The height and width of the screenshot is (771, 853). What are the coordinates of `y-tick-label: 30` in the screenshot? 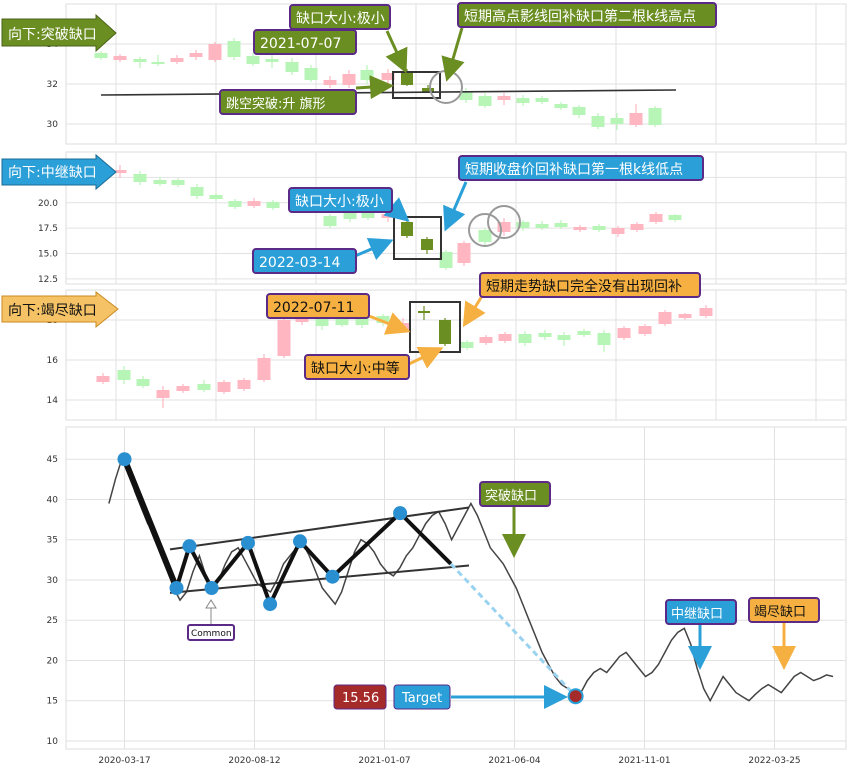 It's located at (53, 581).